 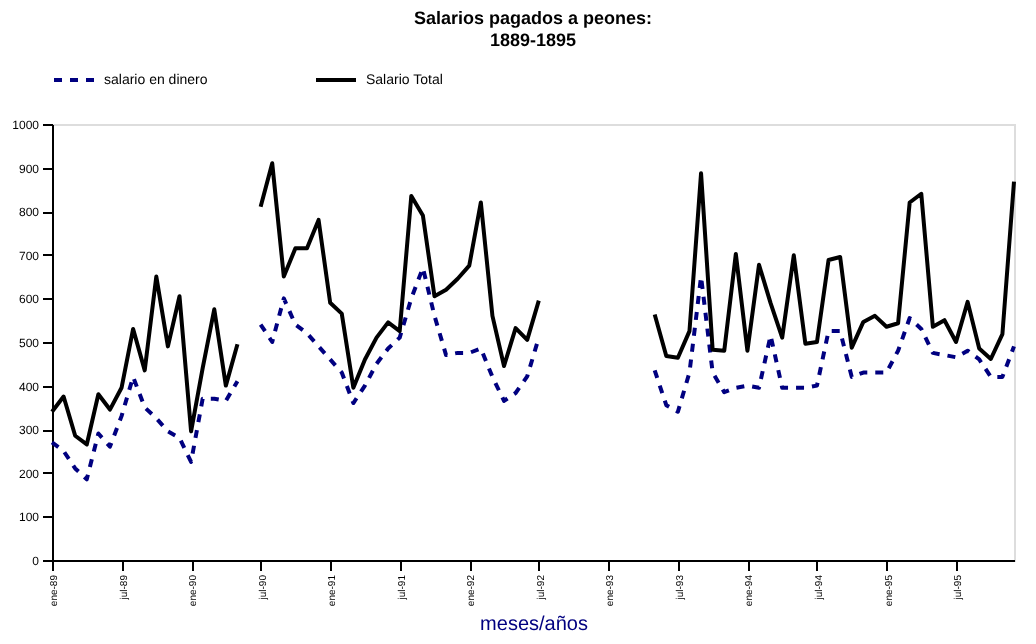 What do you see at coordinates (533, 40) in the screenshot?
I see `text: 1889-1895` at bounding box center [533, 40].